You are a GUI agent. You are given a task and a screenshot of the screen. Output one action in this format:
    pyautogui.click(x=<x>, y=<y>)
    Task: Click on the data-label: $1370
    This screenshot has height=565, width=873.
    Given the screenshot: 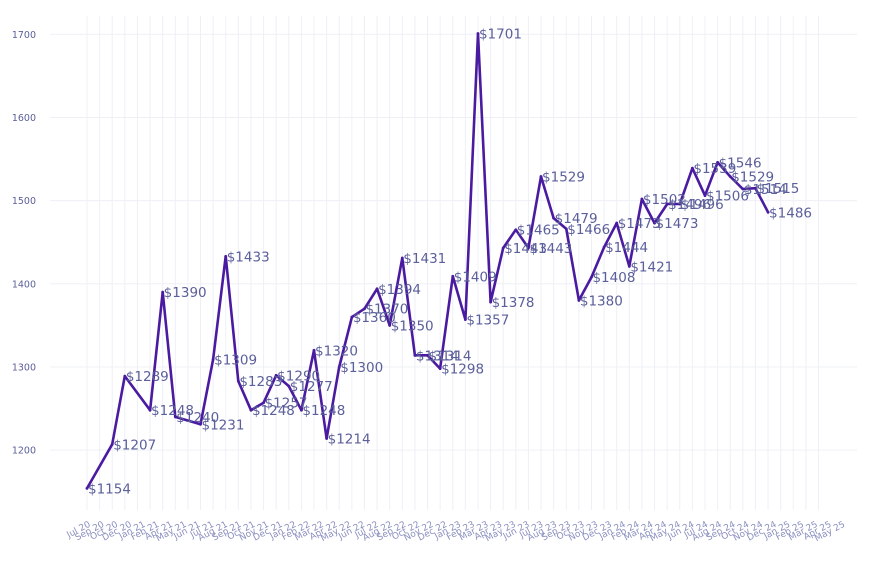 What is the action you would take?
    pyautogui.click(x=386, y=310)
    